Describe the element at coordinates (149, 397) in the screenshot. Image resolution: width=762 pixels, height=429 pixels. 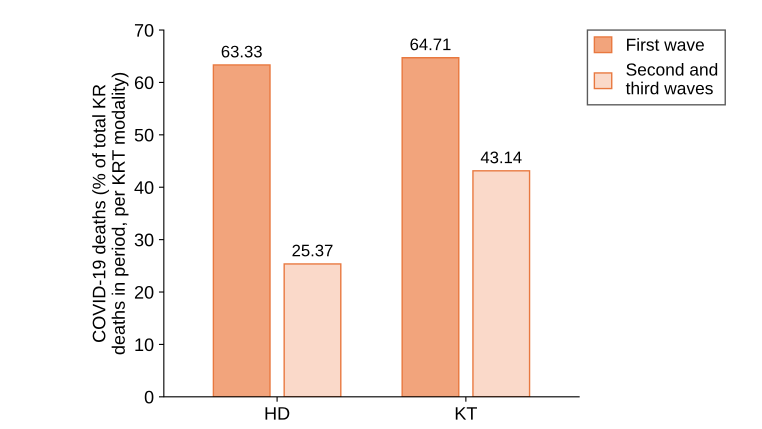
I see `y-tick-label: 0` at that location.